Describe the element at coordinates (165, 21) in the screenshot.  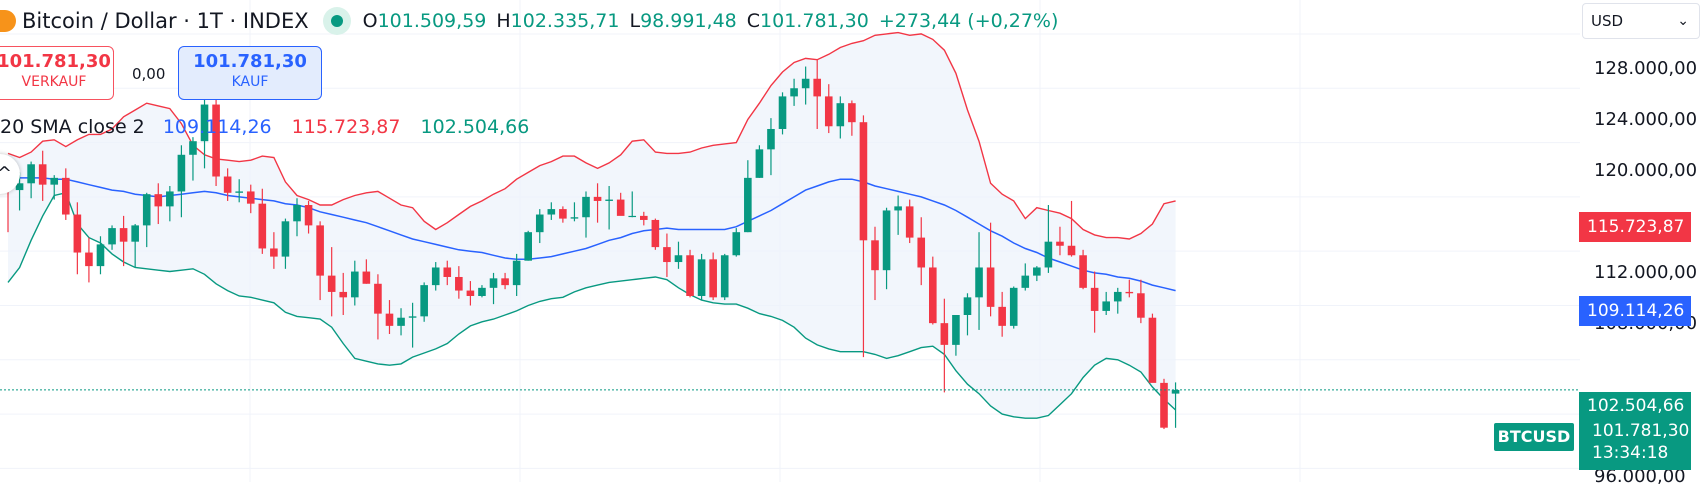
I see `symbol-title: Bitcoin / Dollar · 1T · INDEX` at that location.